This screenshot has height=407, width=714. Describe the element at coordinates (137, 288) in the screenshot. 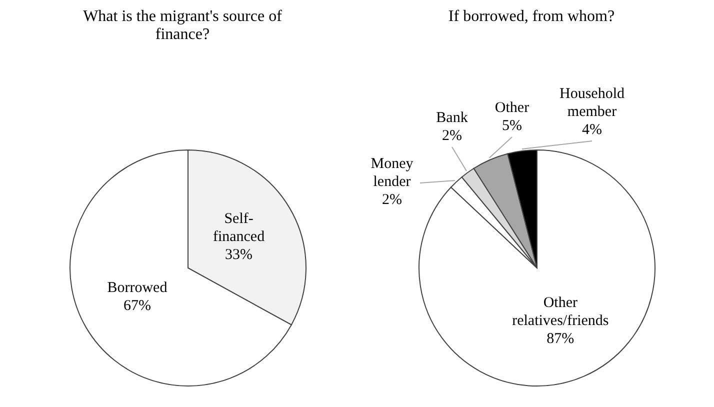

I see `slice-label: Borrowed` at that location.